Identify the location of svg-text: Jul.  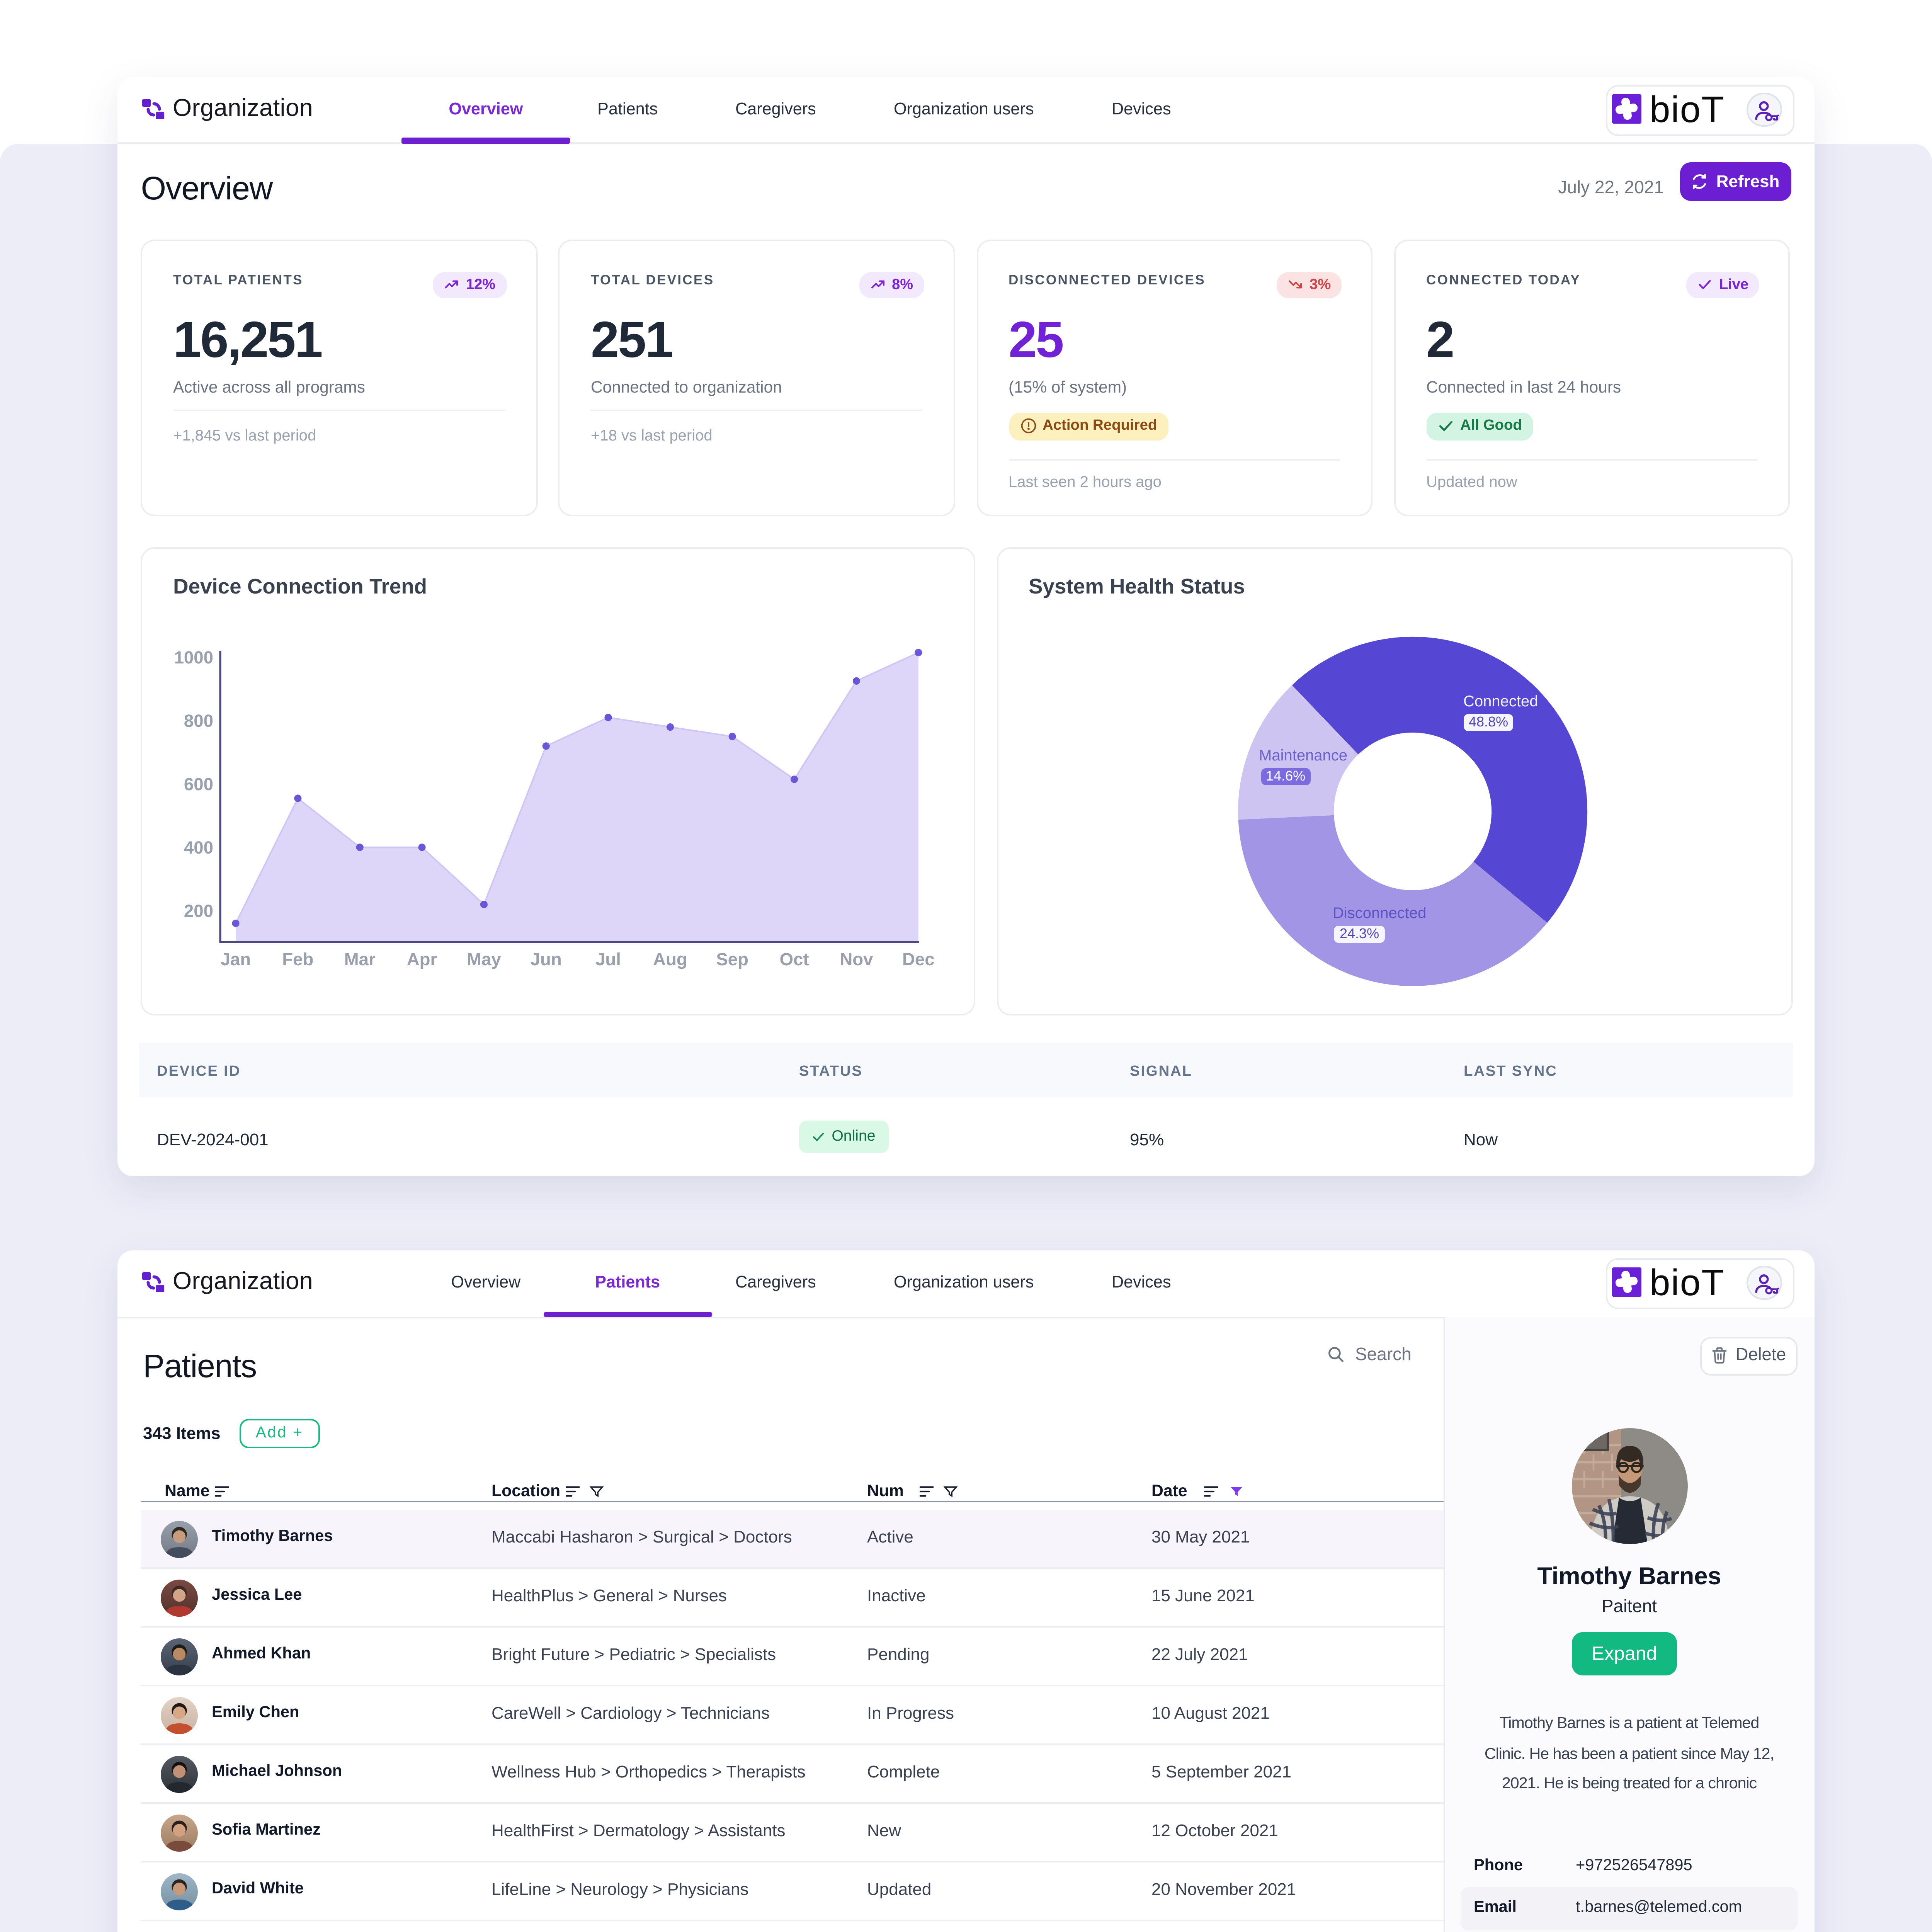
(609, 960).